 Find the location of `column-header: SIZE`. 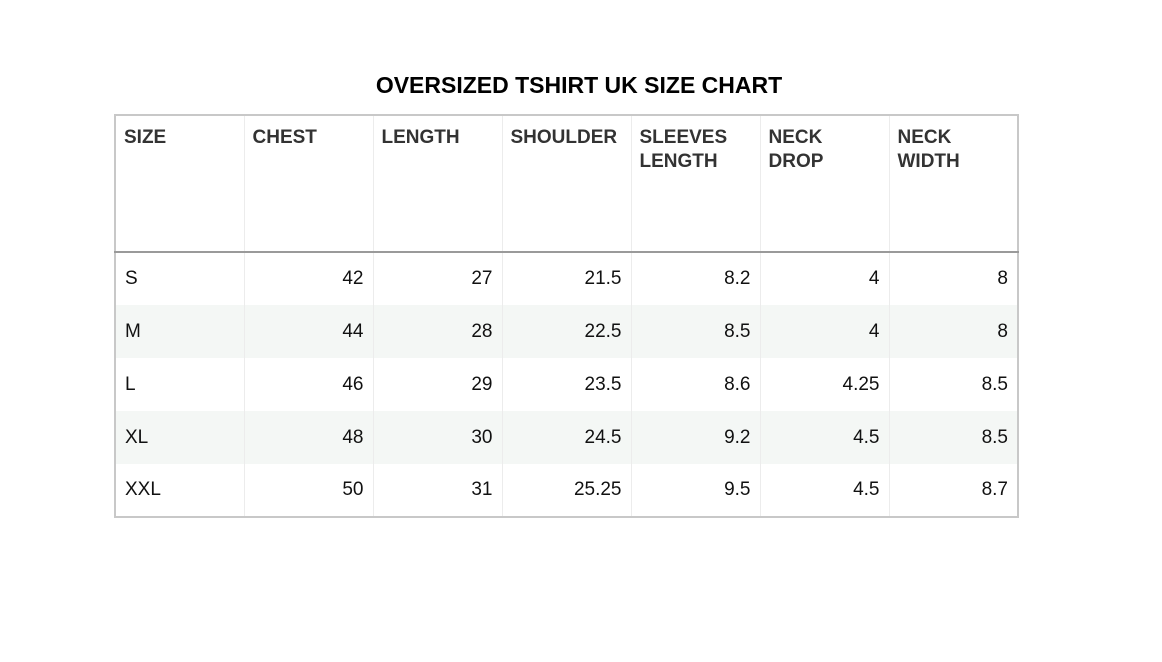

column-header: SIZE is located at coordinates (179, 184).